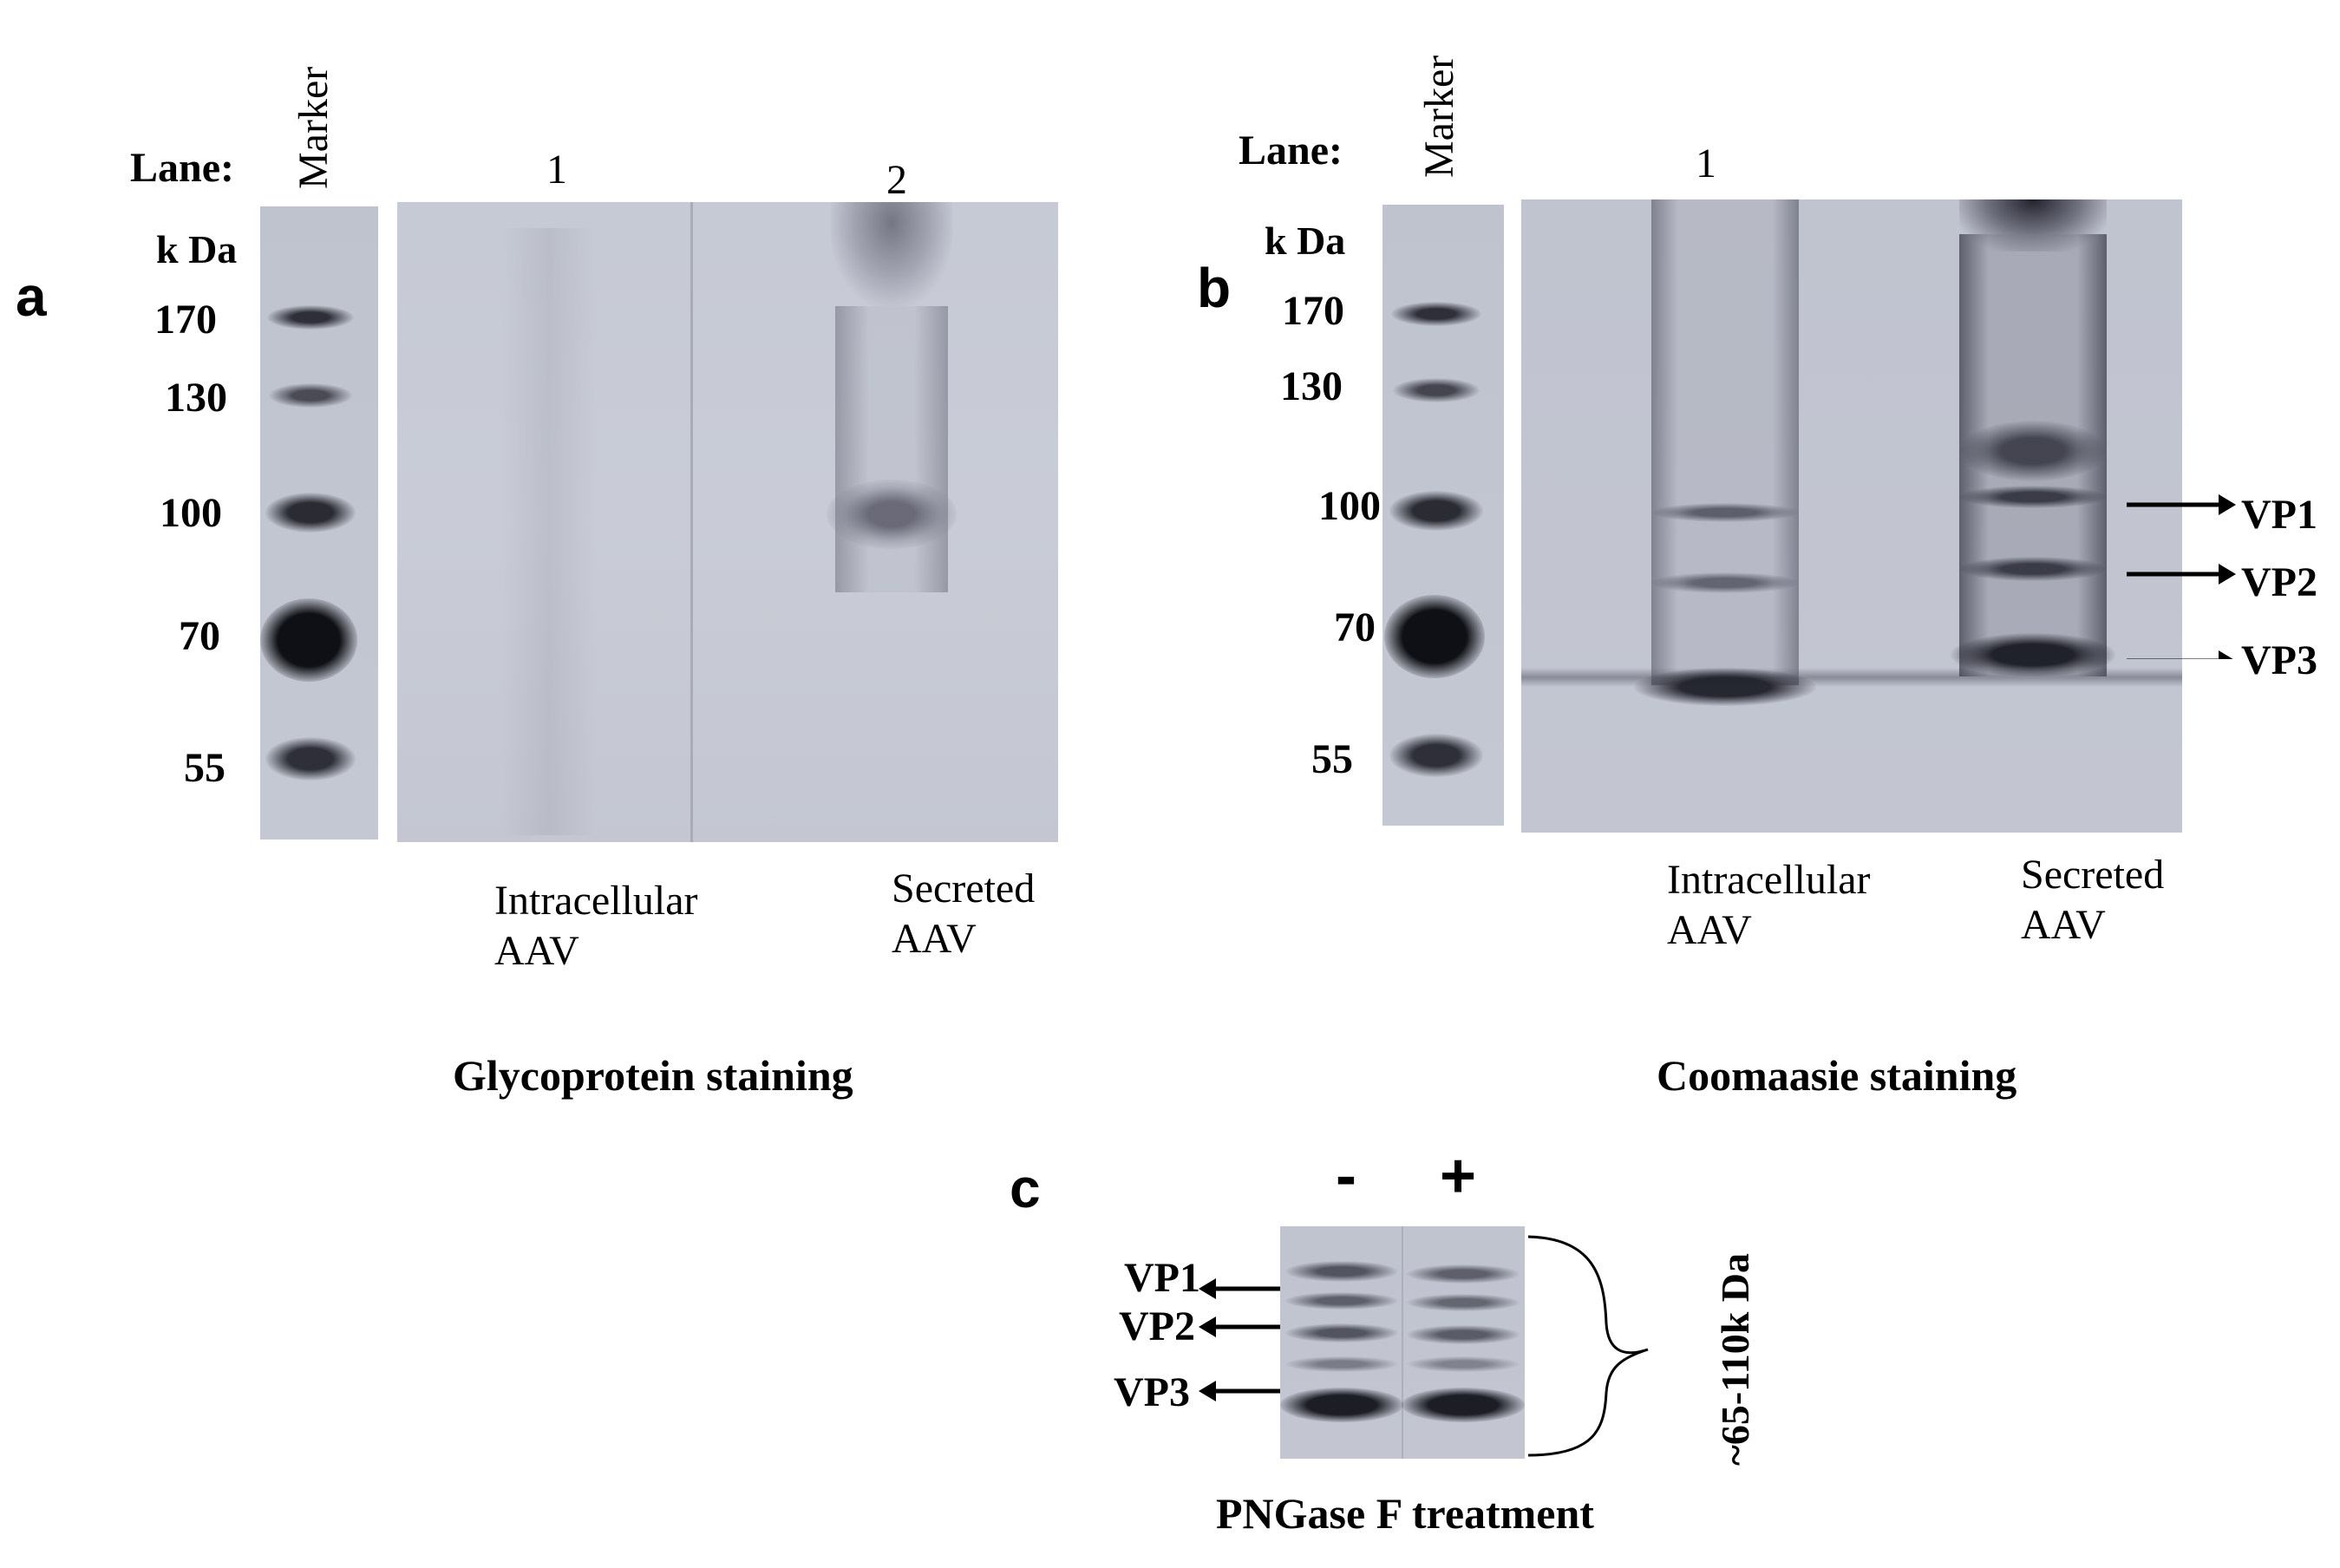 The width and height of the screenshot is (2340, 1568). Describe the element at coordinates (2033, 451) in the screenshot. I see `panel-b-lane-2-smear-band` at that location.